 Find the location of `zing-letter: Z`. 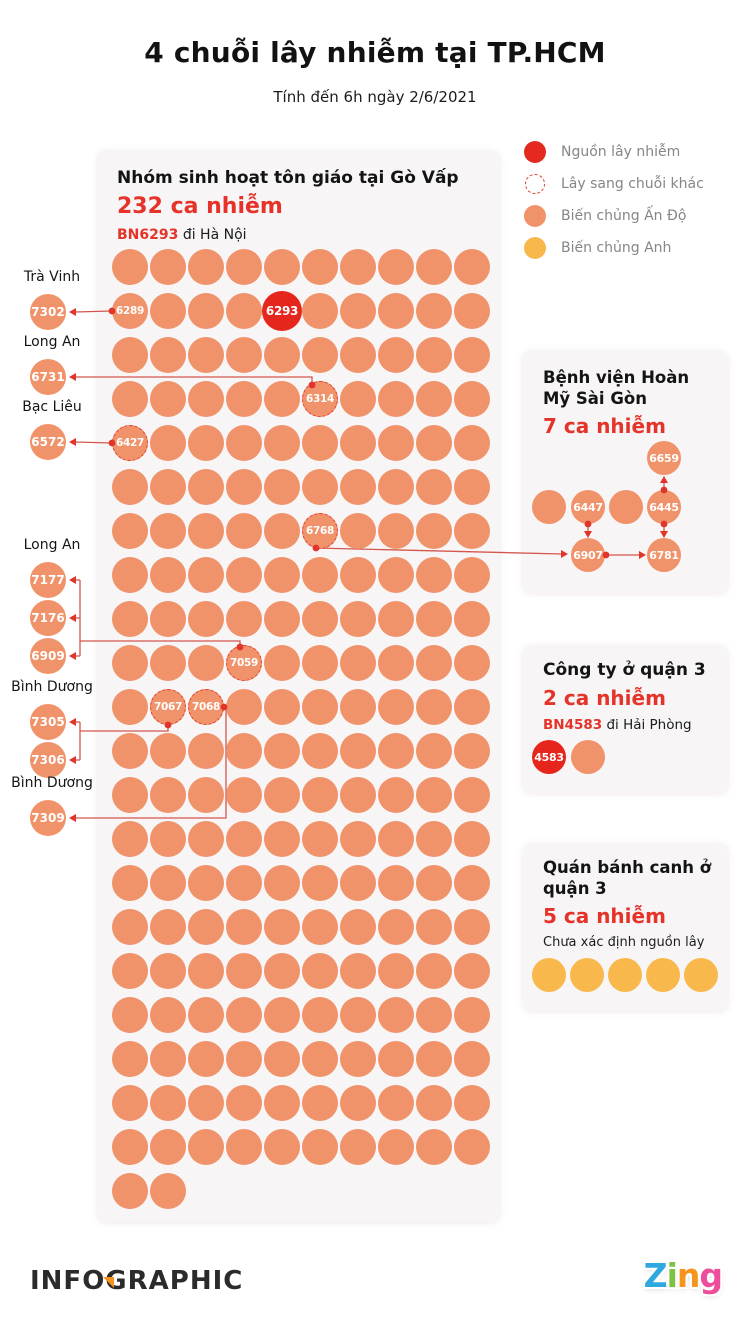

zing-letter: Z is located at coordinates (655, 1275).